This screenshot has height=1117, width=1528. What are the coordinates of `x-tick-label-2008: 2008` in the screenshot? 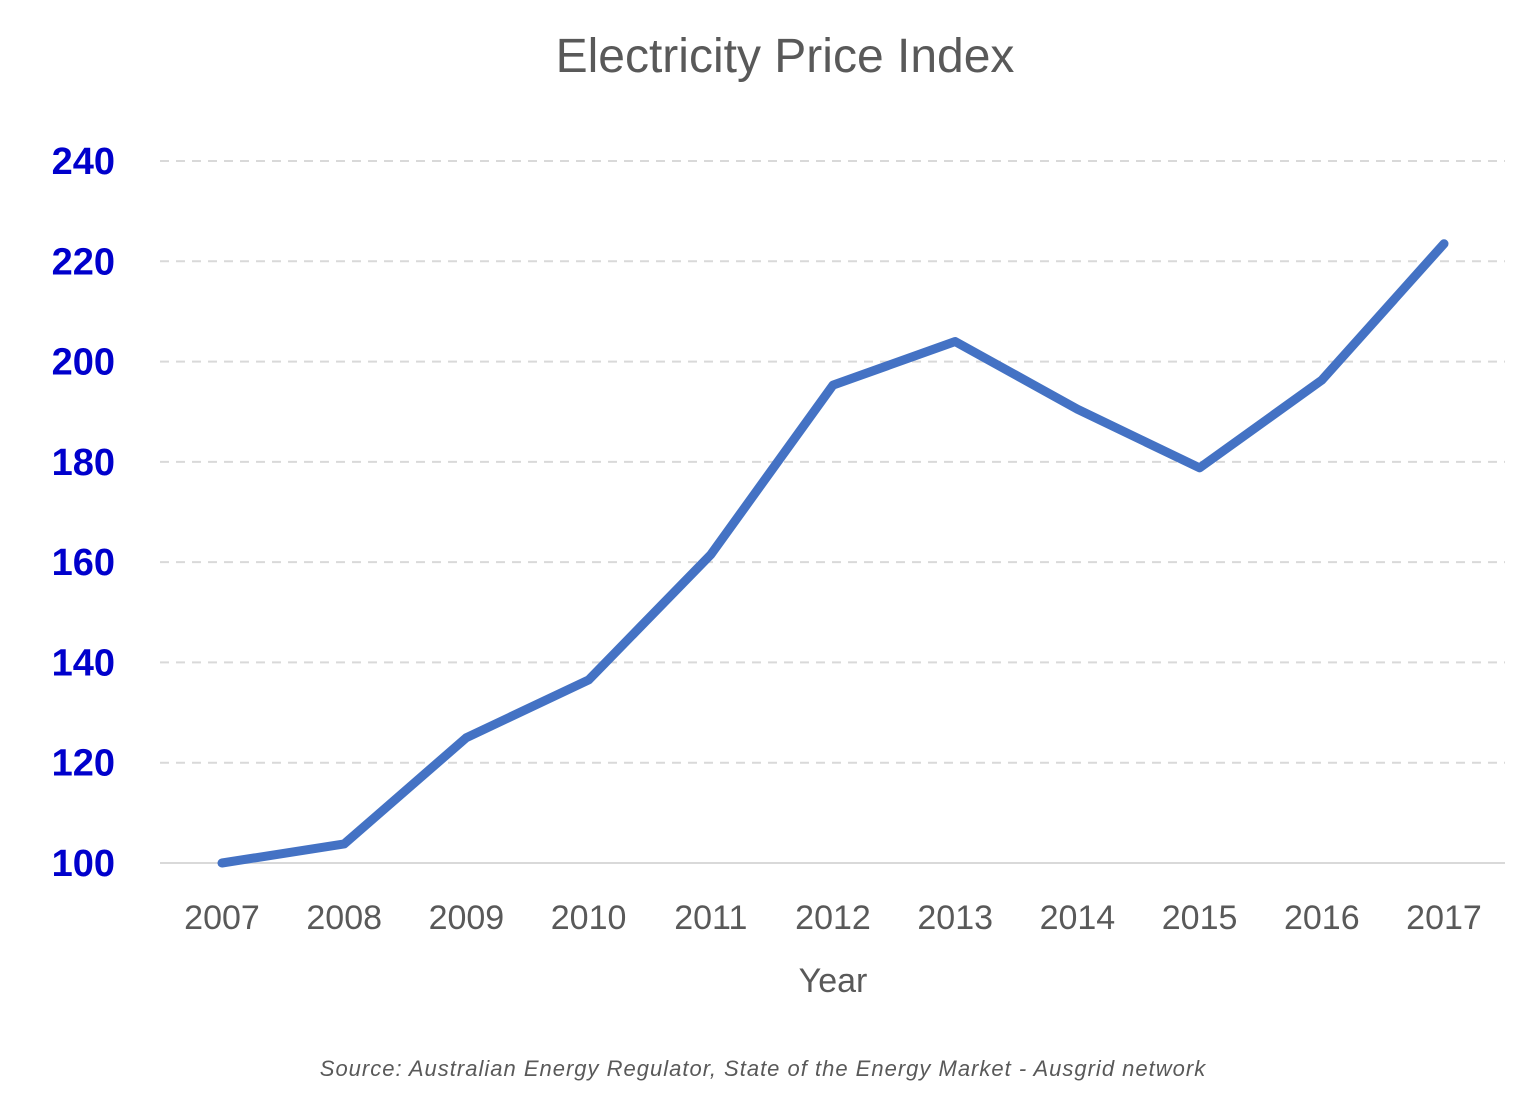 It's located at (344, 918).